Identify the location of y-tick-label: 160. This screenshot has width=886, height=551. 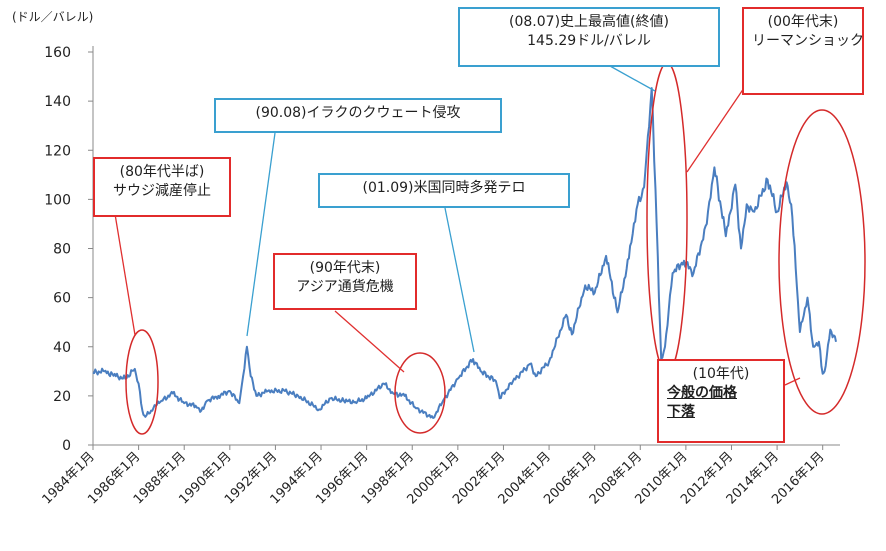
(57, 53).